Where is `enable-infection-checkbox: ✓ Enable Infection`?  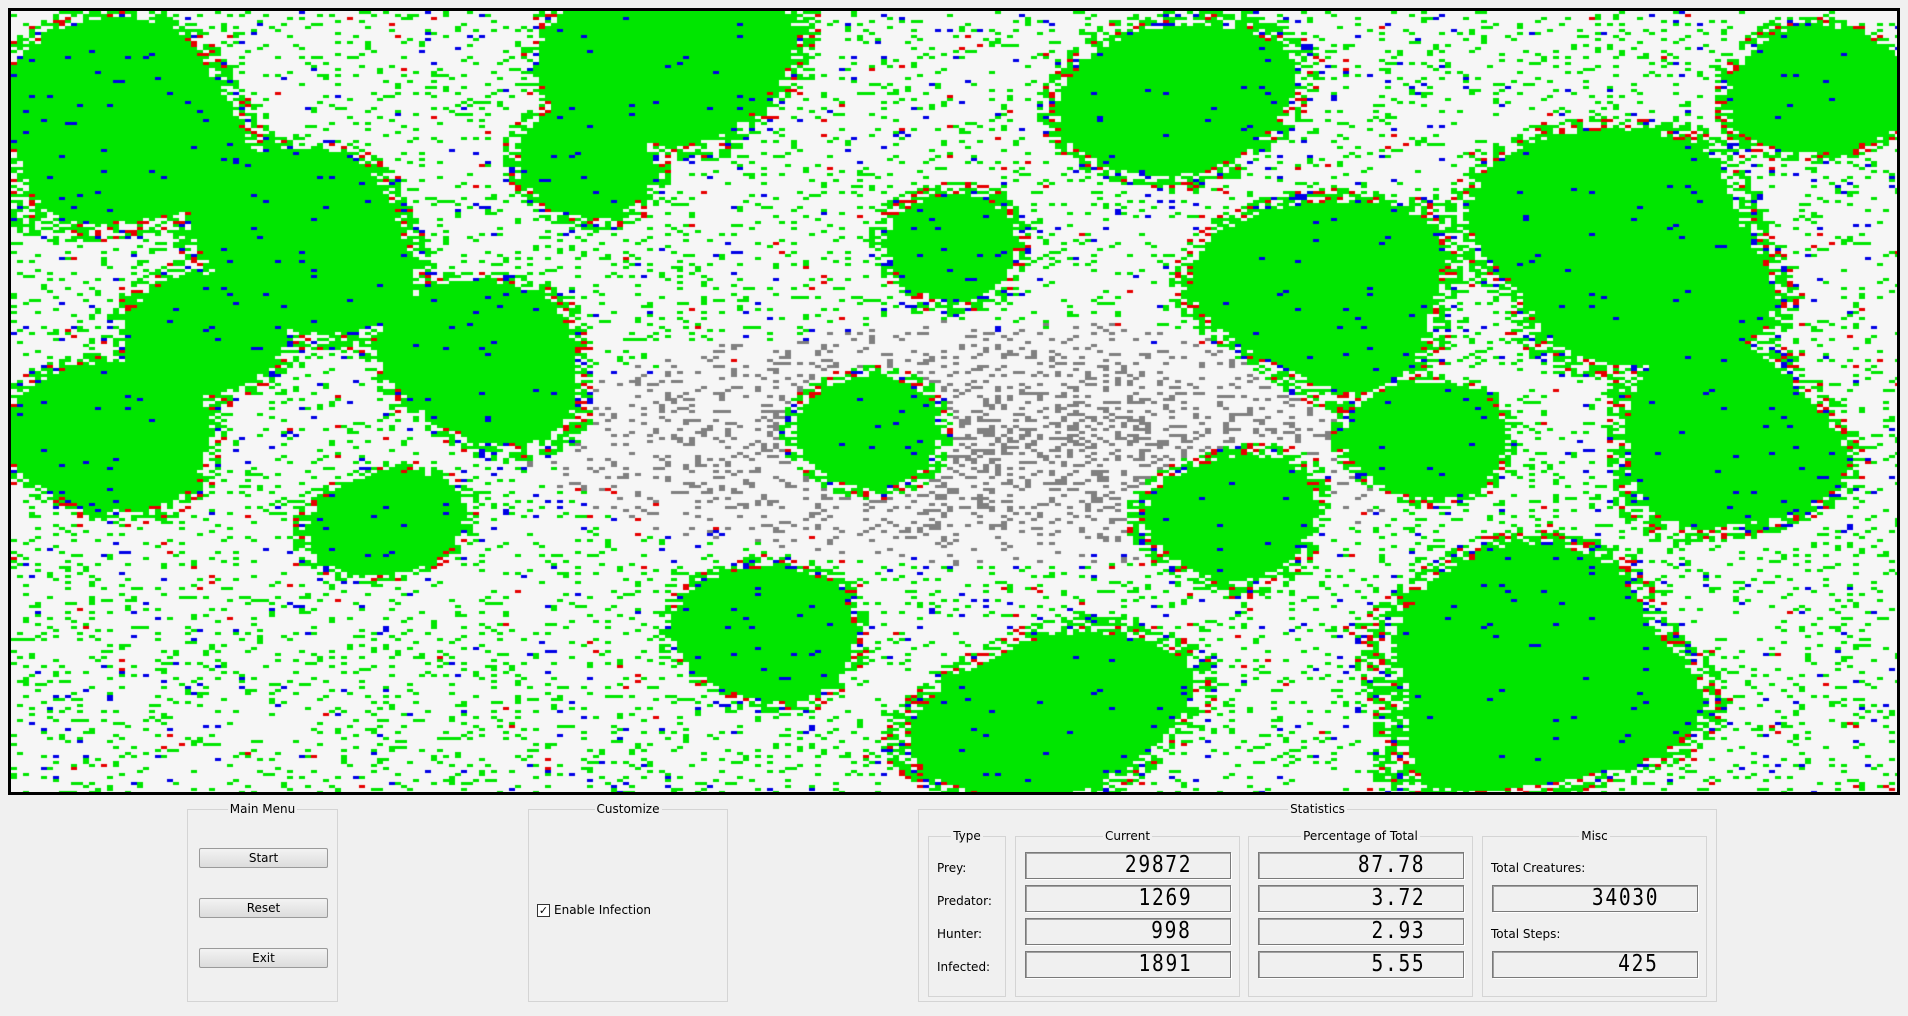
enable-infection-checkbox: ✓ Enable Infection is located at coordinates (594, 910).